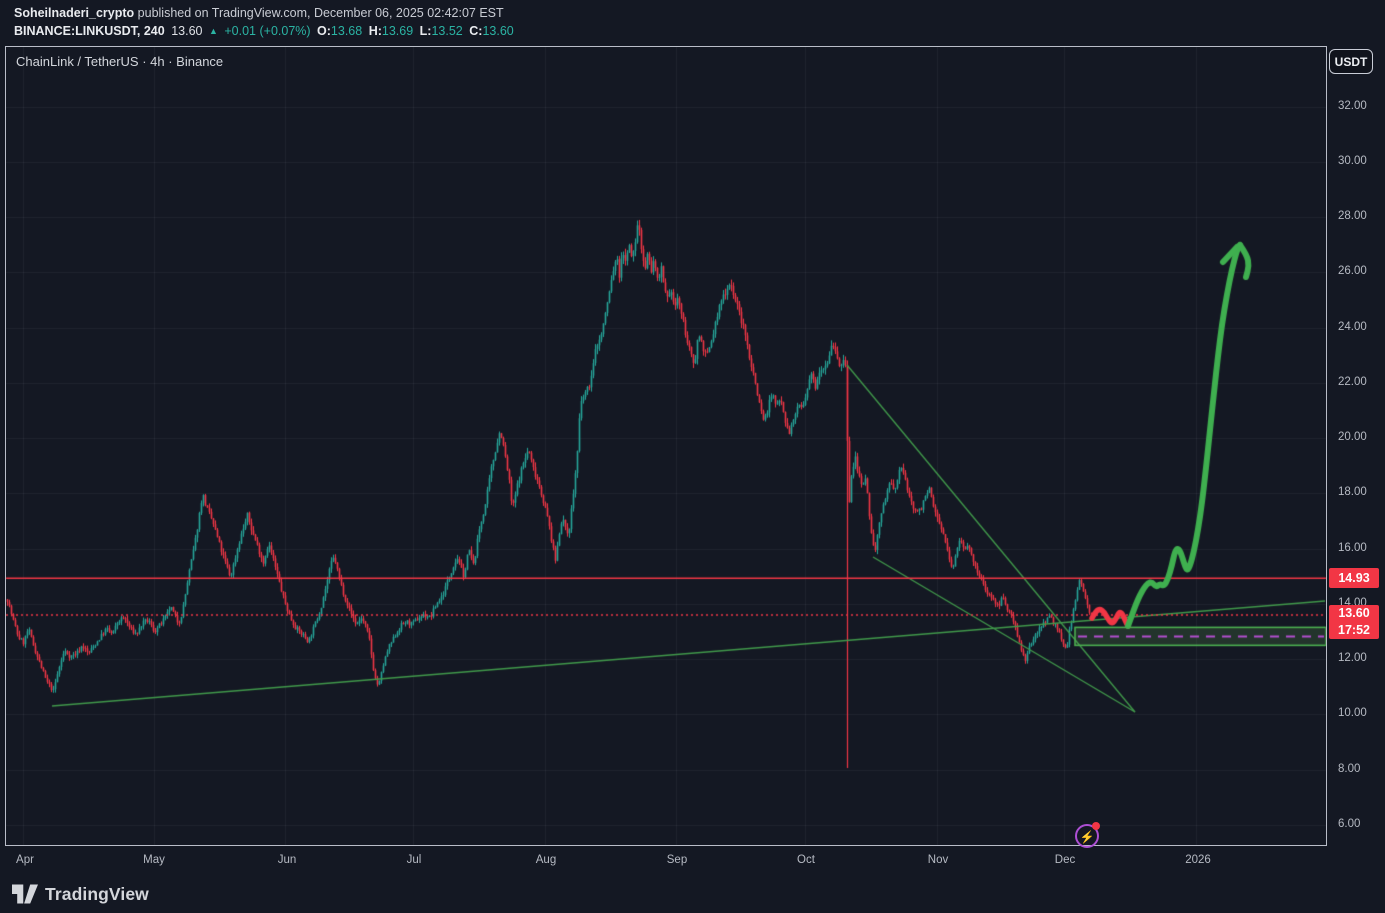 This screenshot has height=913, width=1385. Describe the element at coordinates (1352, 326) in the screenshot. I see `price-tick-label: 24.00` at that location.